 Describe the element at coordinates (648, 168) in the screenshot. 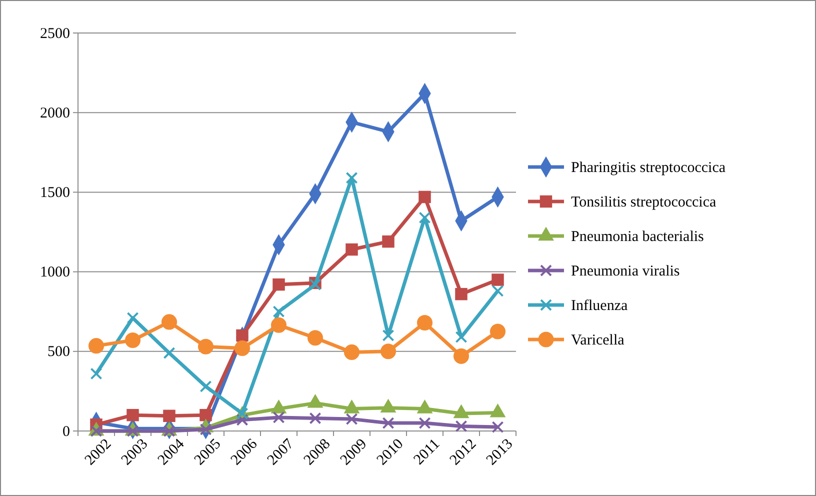

I see `legend-label: Pharingitis streptococcica` at that location.